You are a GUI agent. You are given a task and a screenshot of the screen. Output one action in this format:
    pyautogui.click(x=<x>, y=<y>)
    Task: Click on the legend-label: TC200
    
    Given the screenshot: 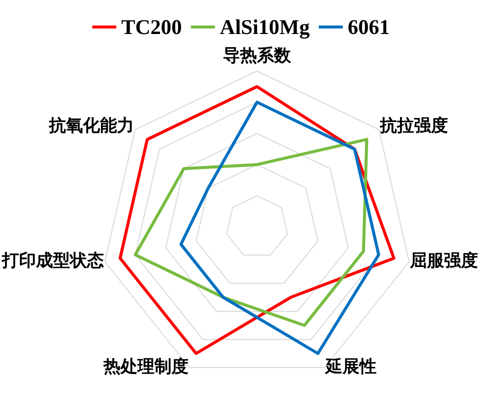 What is the action you would take?
    pyautogui.click(x=151, y=27)
    